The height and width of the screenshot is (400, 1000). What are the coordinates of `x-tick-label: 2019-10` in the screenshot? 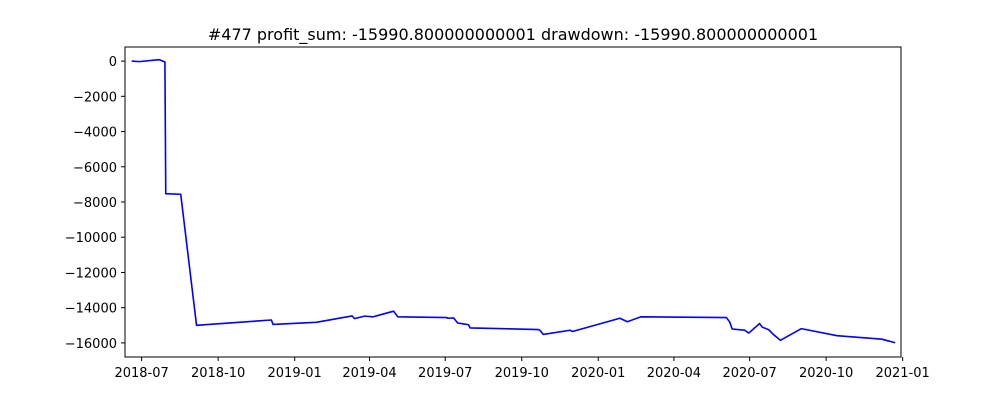 It's located at (522, 373).